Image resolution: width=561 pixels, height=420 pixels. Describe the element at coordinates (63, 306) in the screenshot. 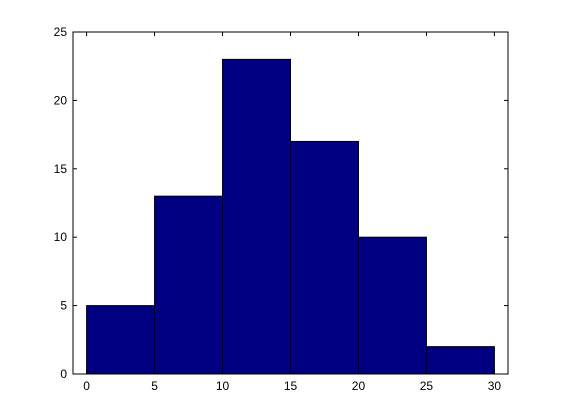

I see `y-tick-label-1: 5` at that location.